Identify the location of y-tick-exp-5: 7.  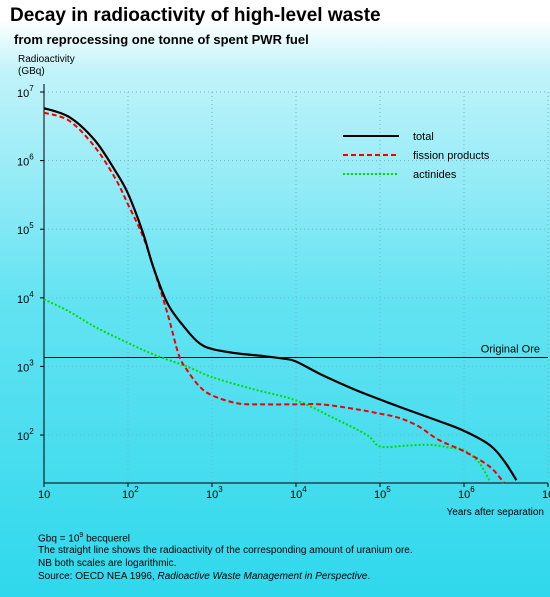
(31, 88).